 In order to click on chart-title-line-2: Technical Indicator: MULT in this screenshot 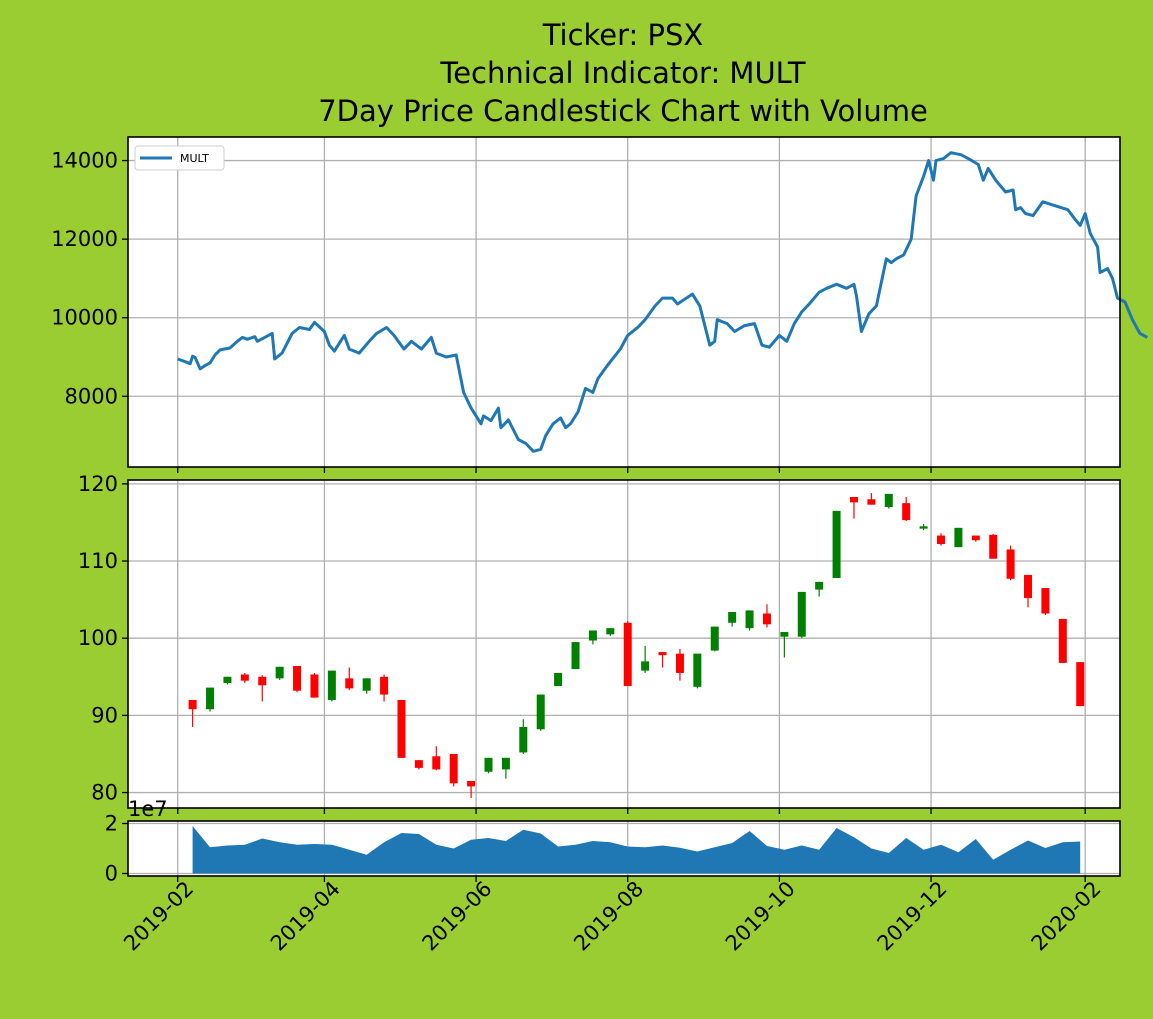, I will do `click(622, 73)`.